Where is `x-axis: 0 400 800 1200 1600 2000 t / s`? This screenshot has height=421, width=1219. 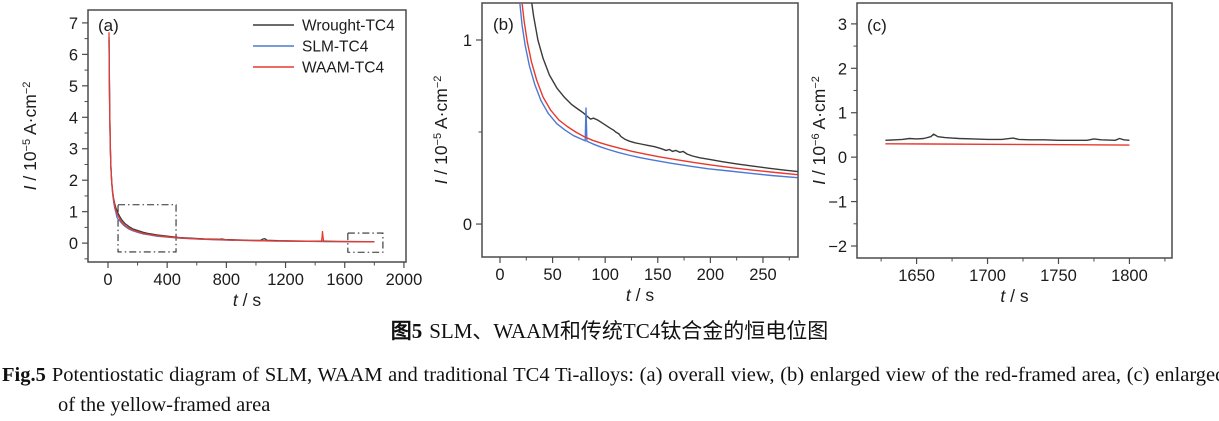
x-axis: 0 400 800 1200 1600 2000 t / s is located at coordinates (262, 286).